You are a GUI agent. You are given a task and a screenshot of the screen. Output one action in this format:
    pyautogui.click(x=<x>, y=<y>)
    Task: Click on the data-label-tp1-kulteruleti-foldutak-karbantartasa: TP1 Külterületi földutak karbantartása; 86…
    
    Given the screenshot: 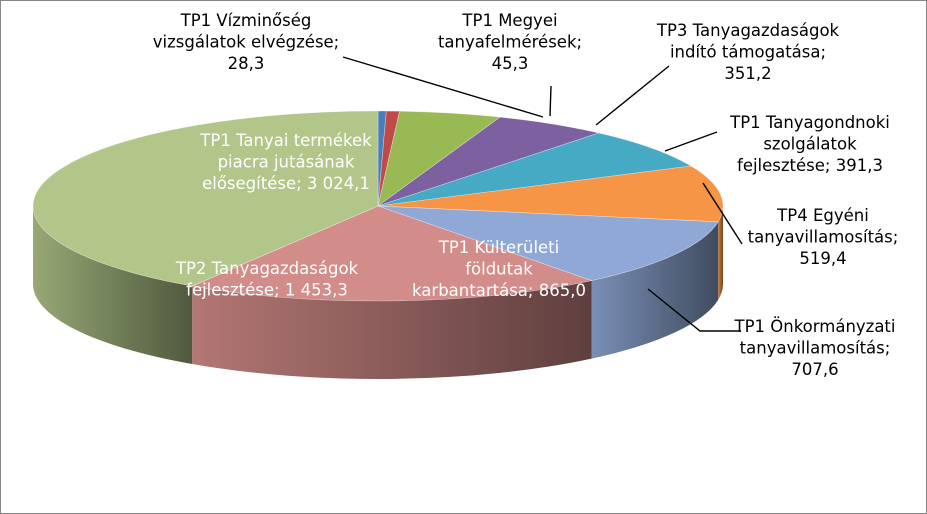 What is the action you would take?
    pyautogui.click(x=499, y=269)
    